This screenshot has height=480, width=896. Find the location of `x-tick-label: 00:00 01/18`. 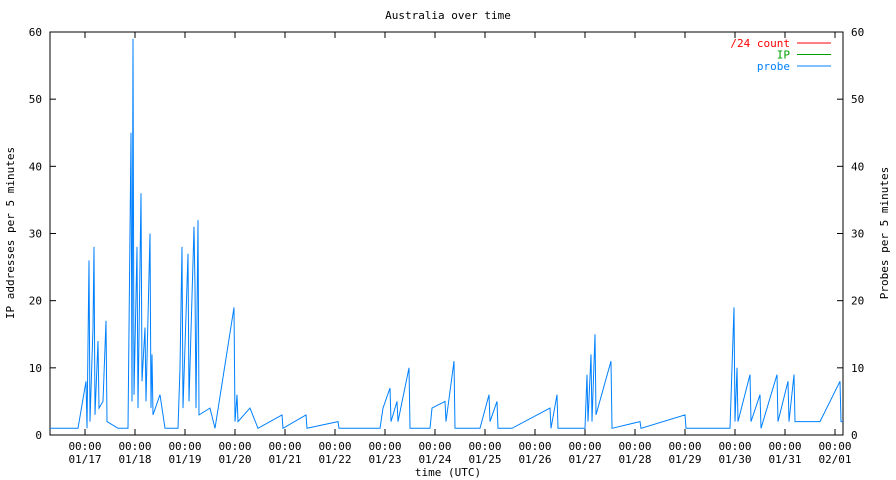

x-tick-label: 00:00 01/18 is located at coordinates (134, 453).